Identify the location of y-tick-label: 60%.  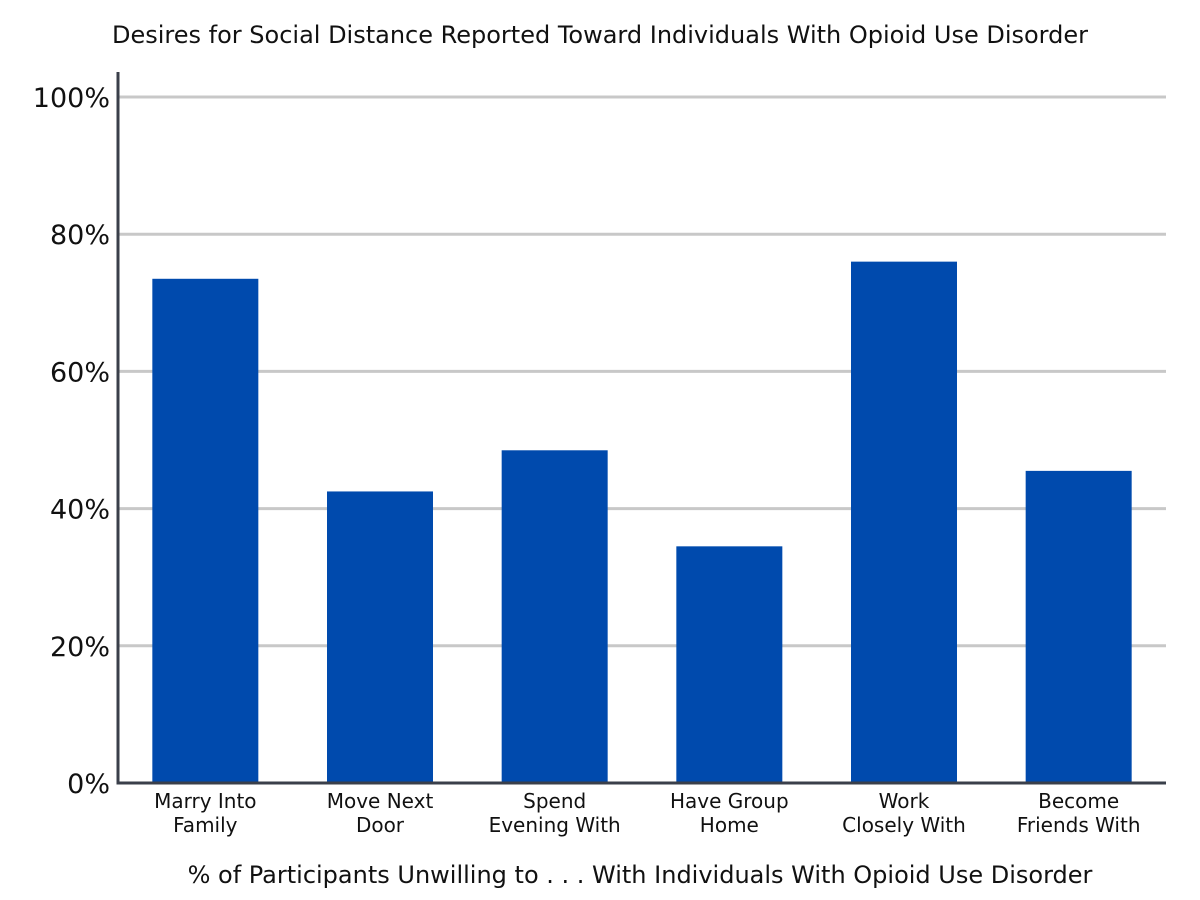
(80, 372).